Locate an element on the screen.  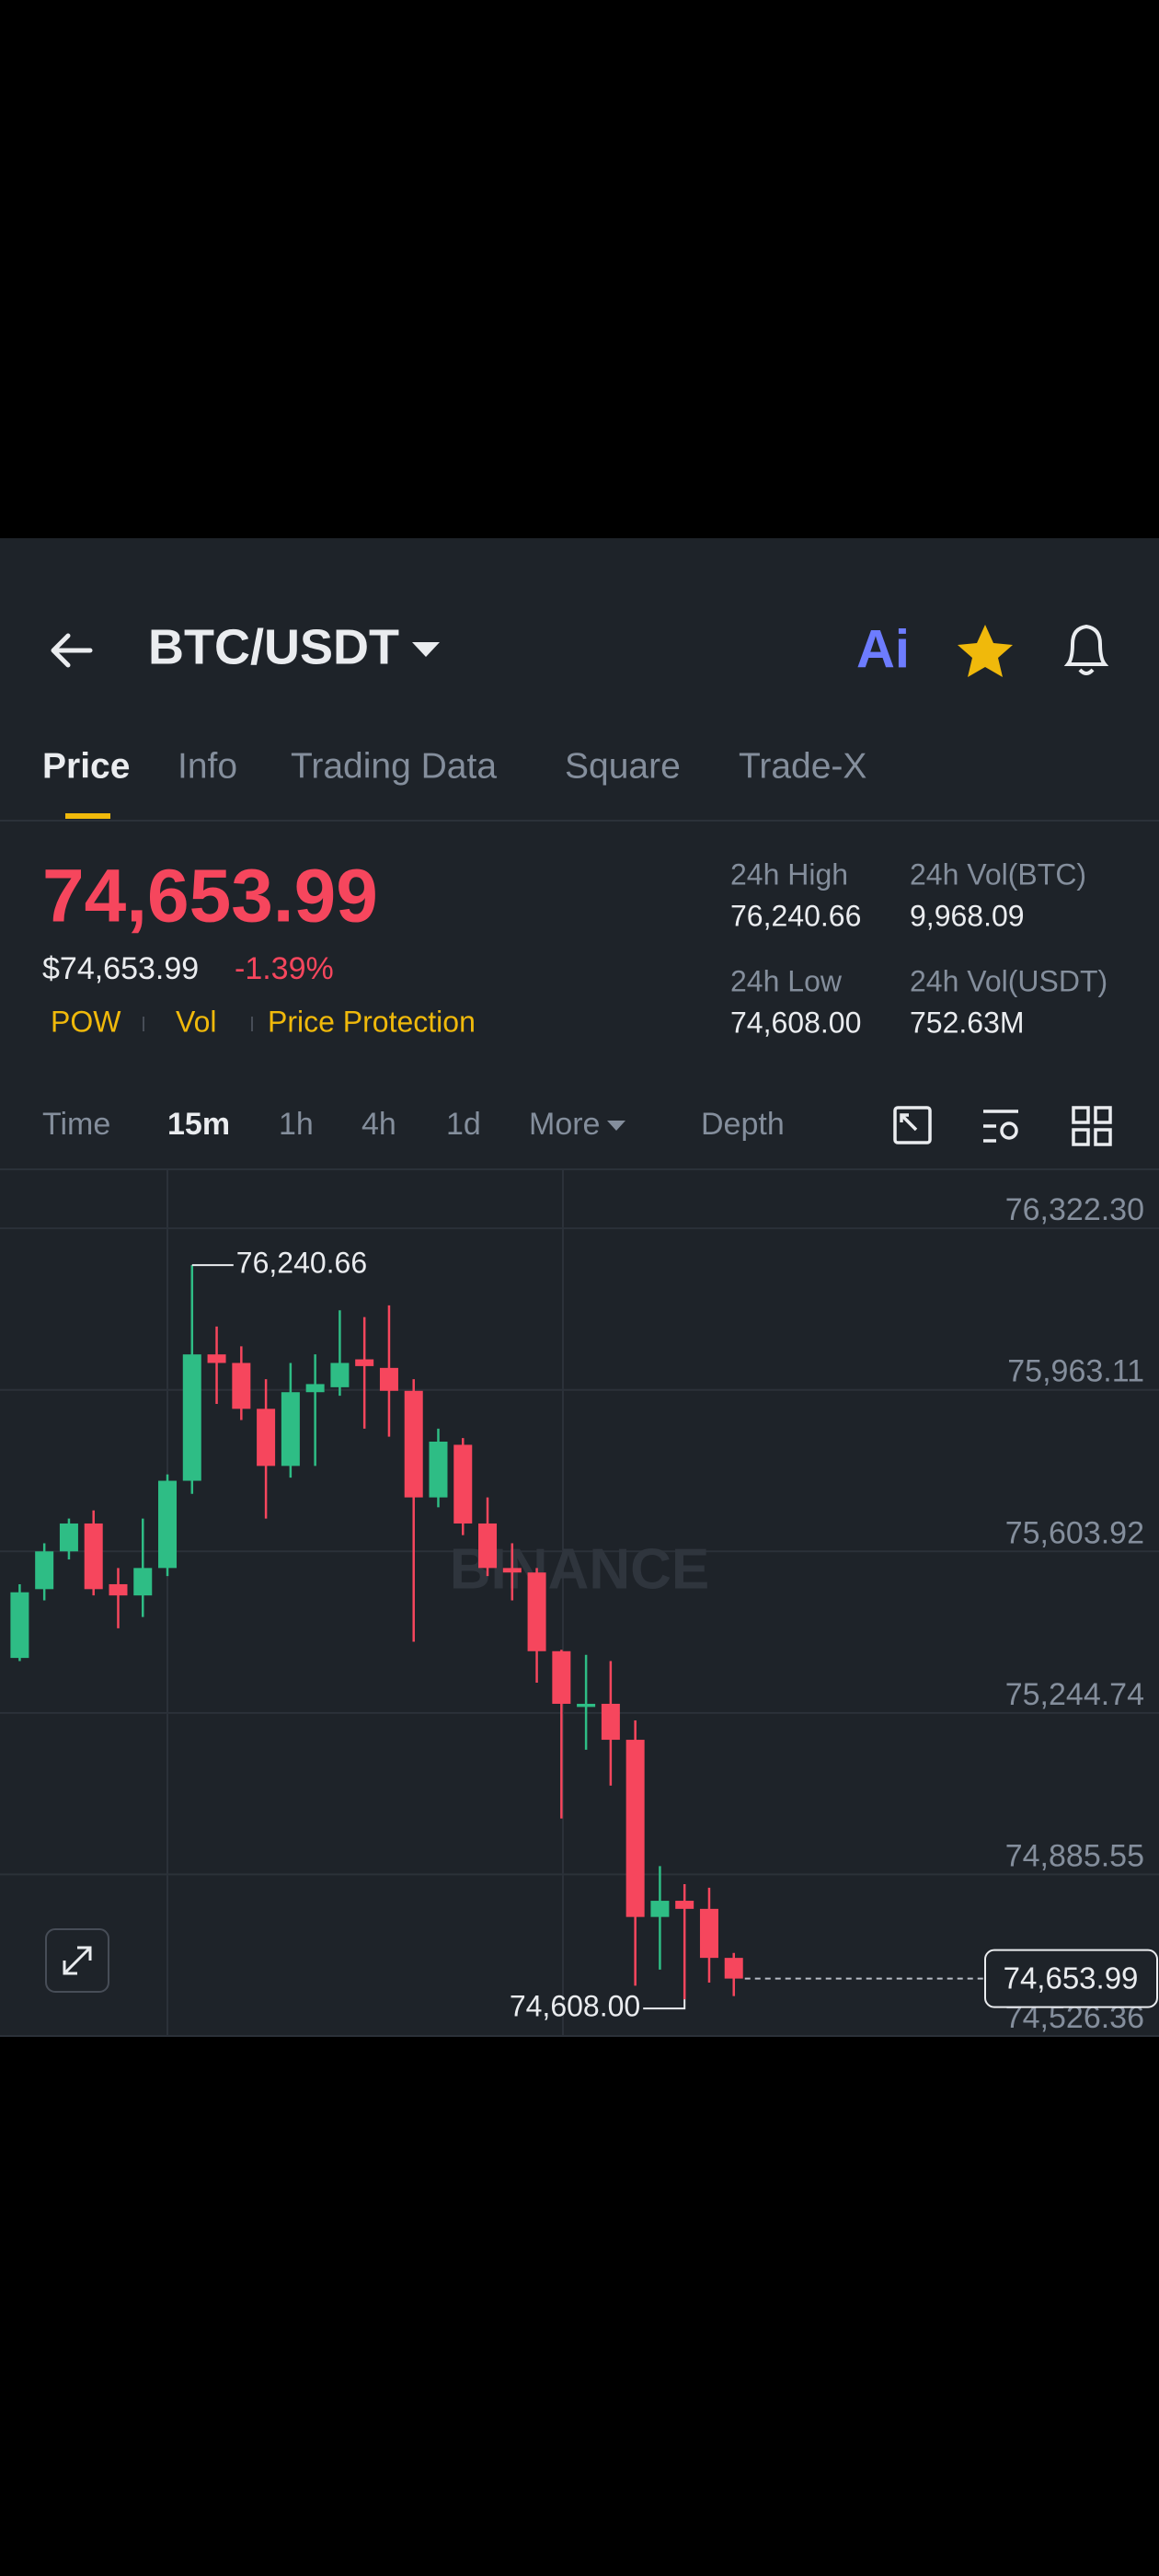
low-marker-label: 74,608.00 is located at coordinates (575, 2006).